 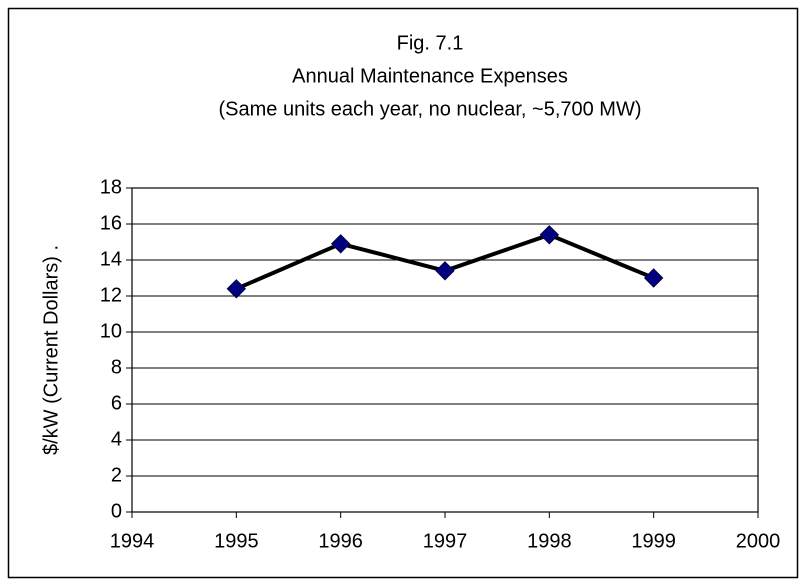 I want to click on y-tick-label: 6, so click(x=116, y=403).